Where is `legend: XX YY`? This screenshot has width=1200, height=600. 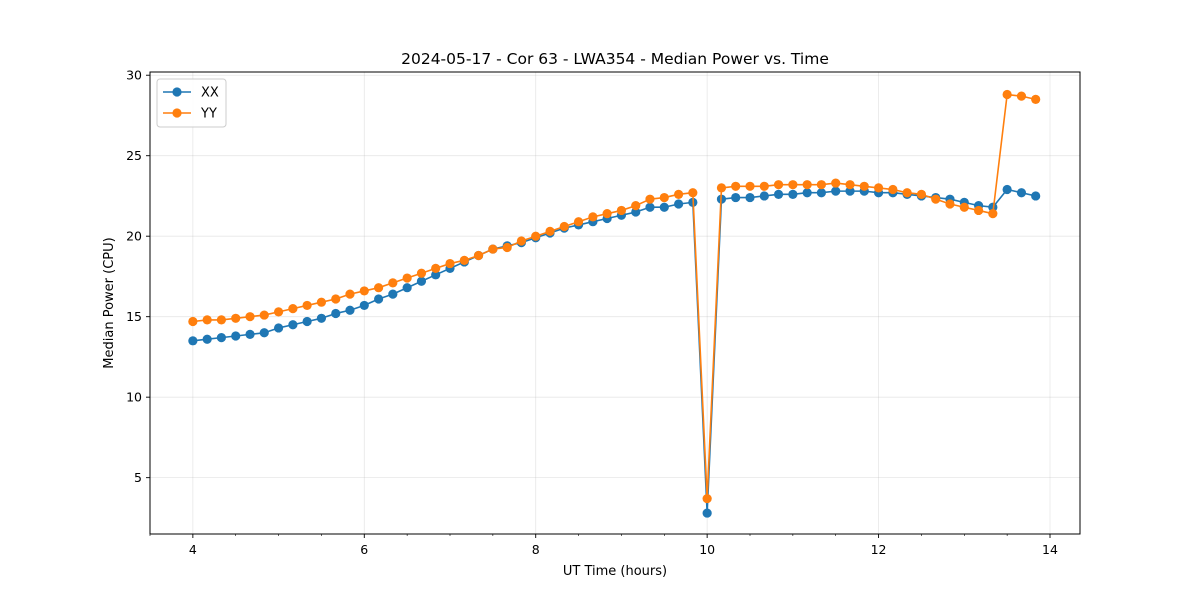
legend: XX YY is located at coordinates (191, 103).